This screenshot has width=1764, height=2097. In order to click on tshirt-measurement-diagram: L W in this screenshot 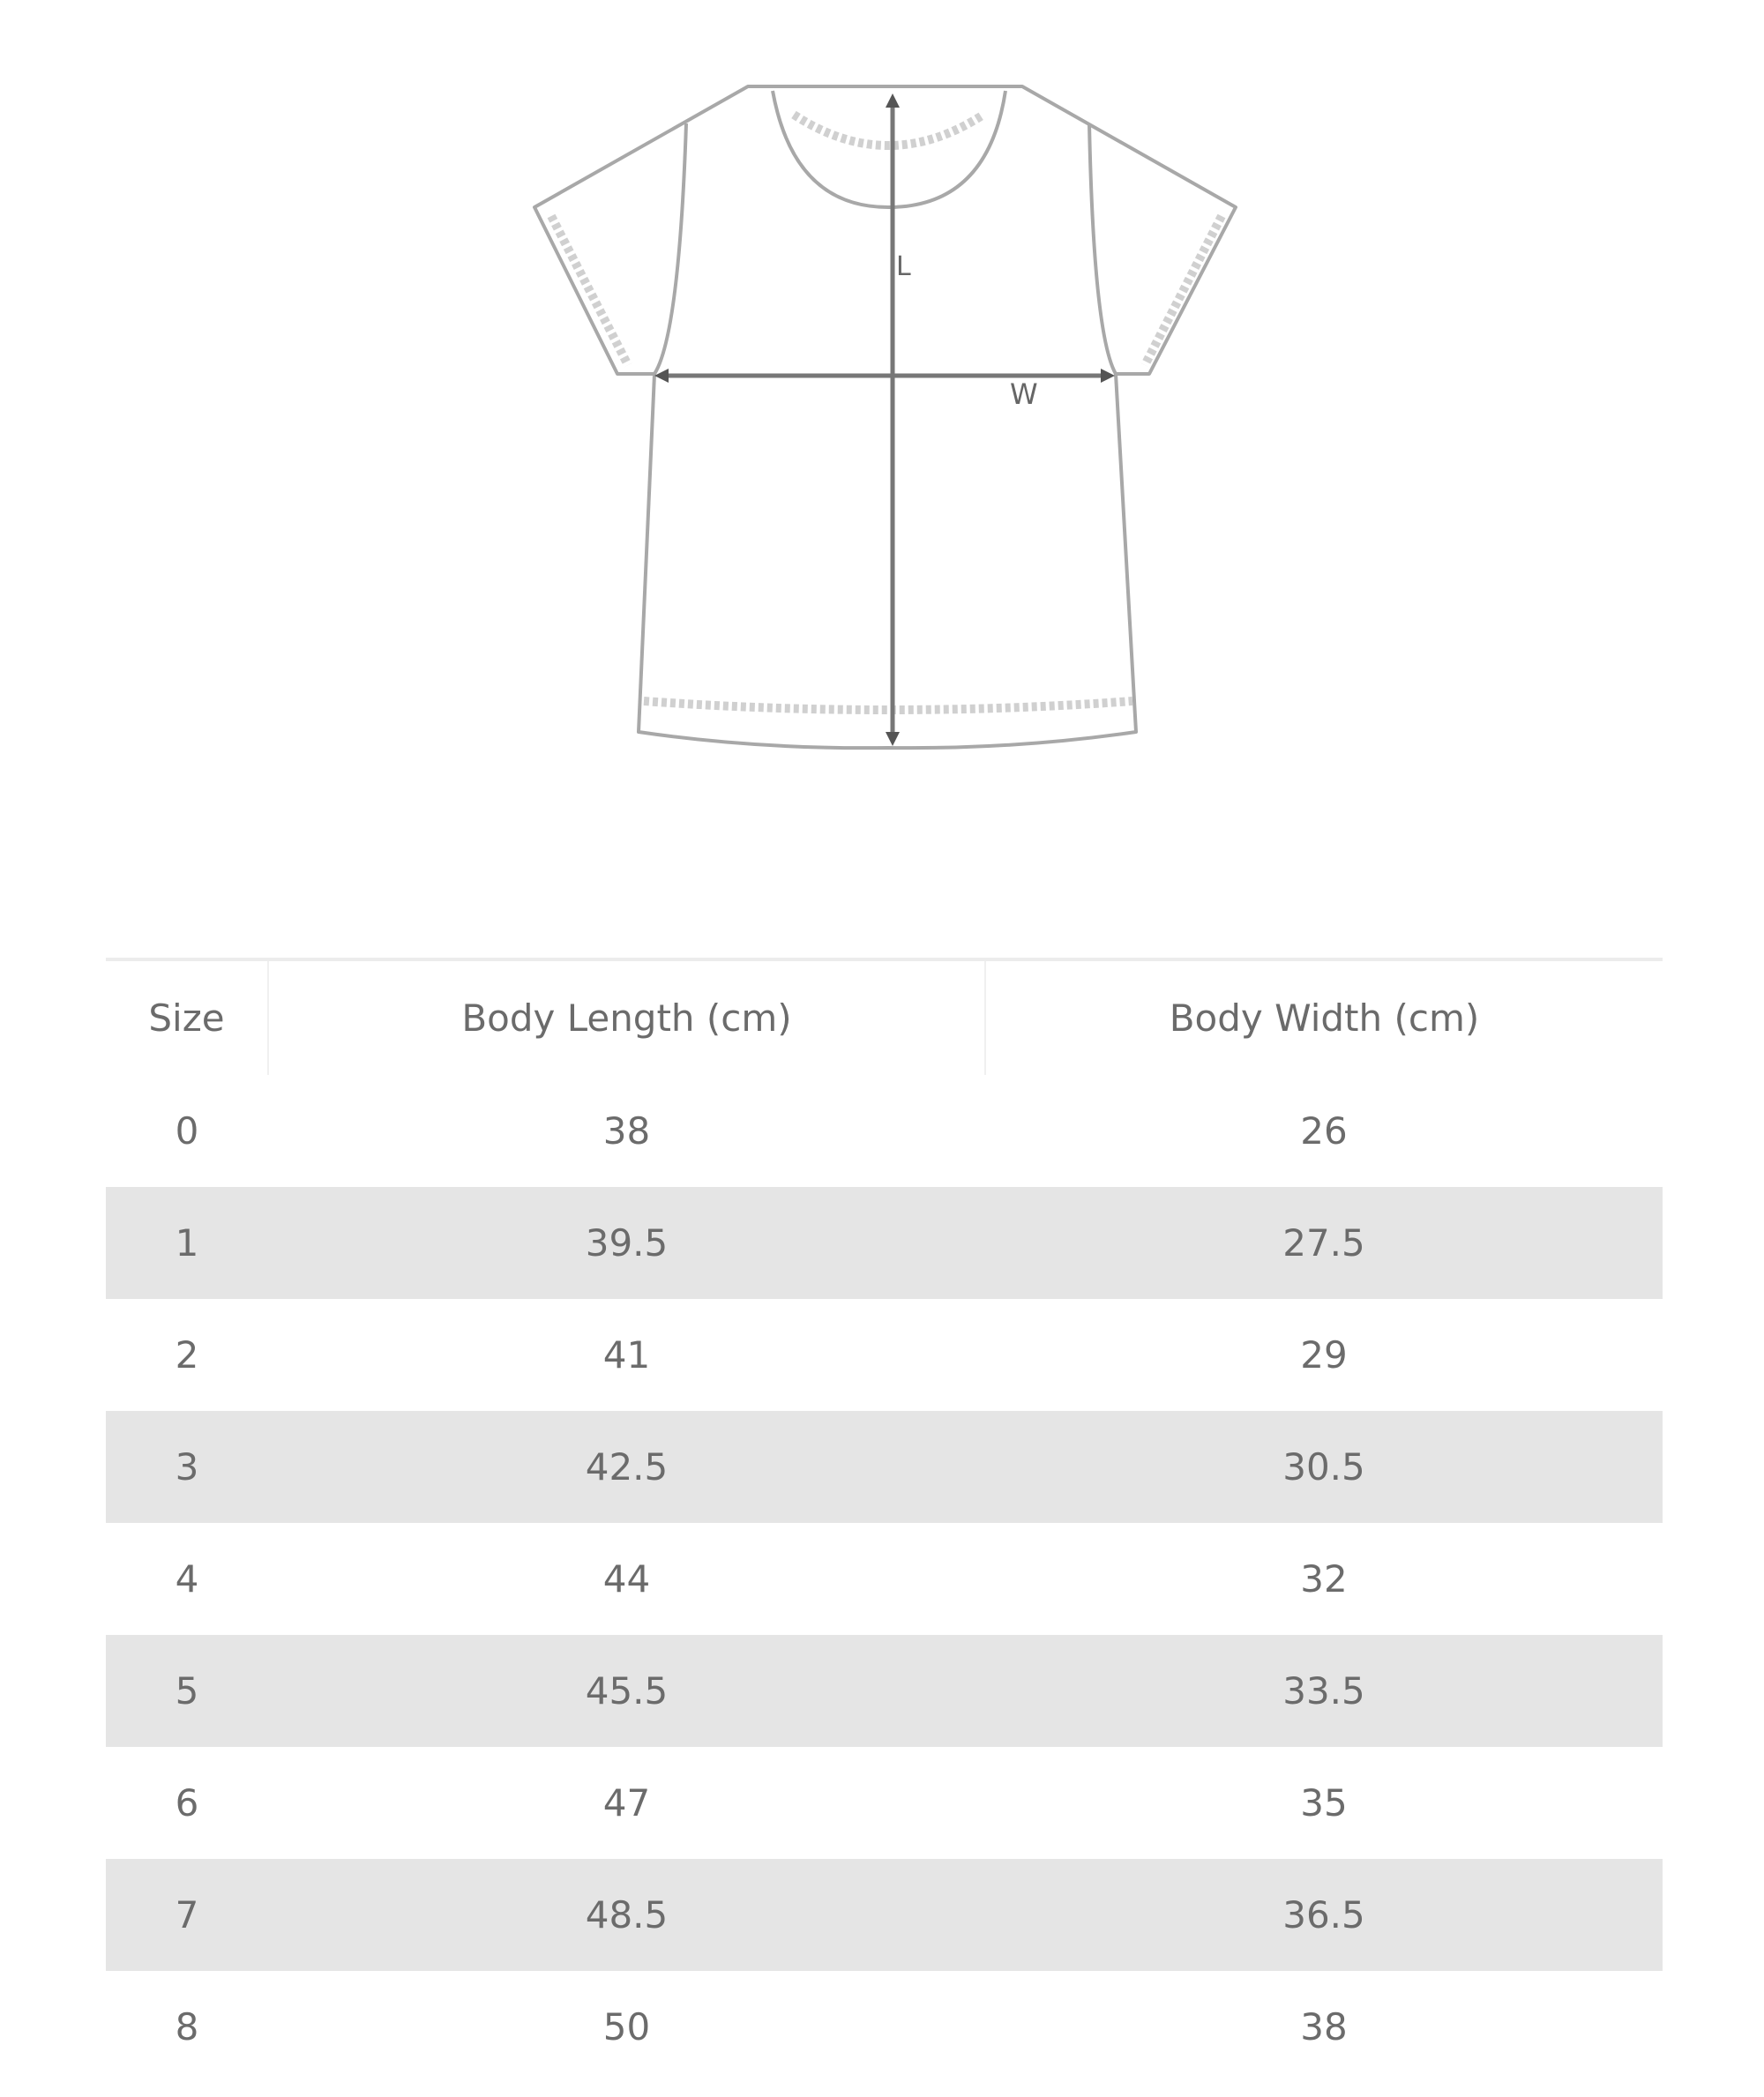, I will do `click(885, 417)`.